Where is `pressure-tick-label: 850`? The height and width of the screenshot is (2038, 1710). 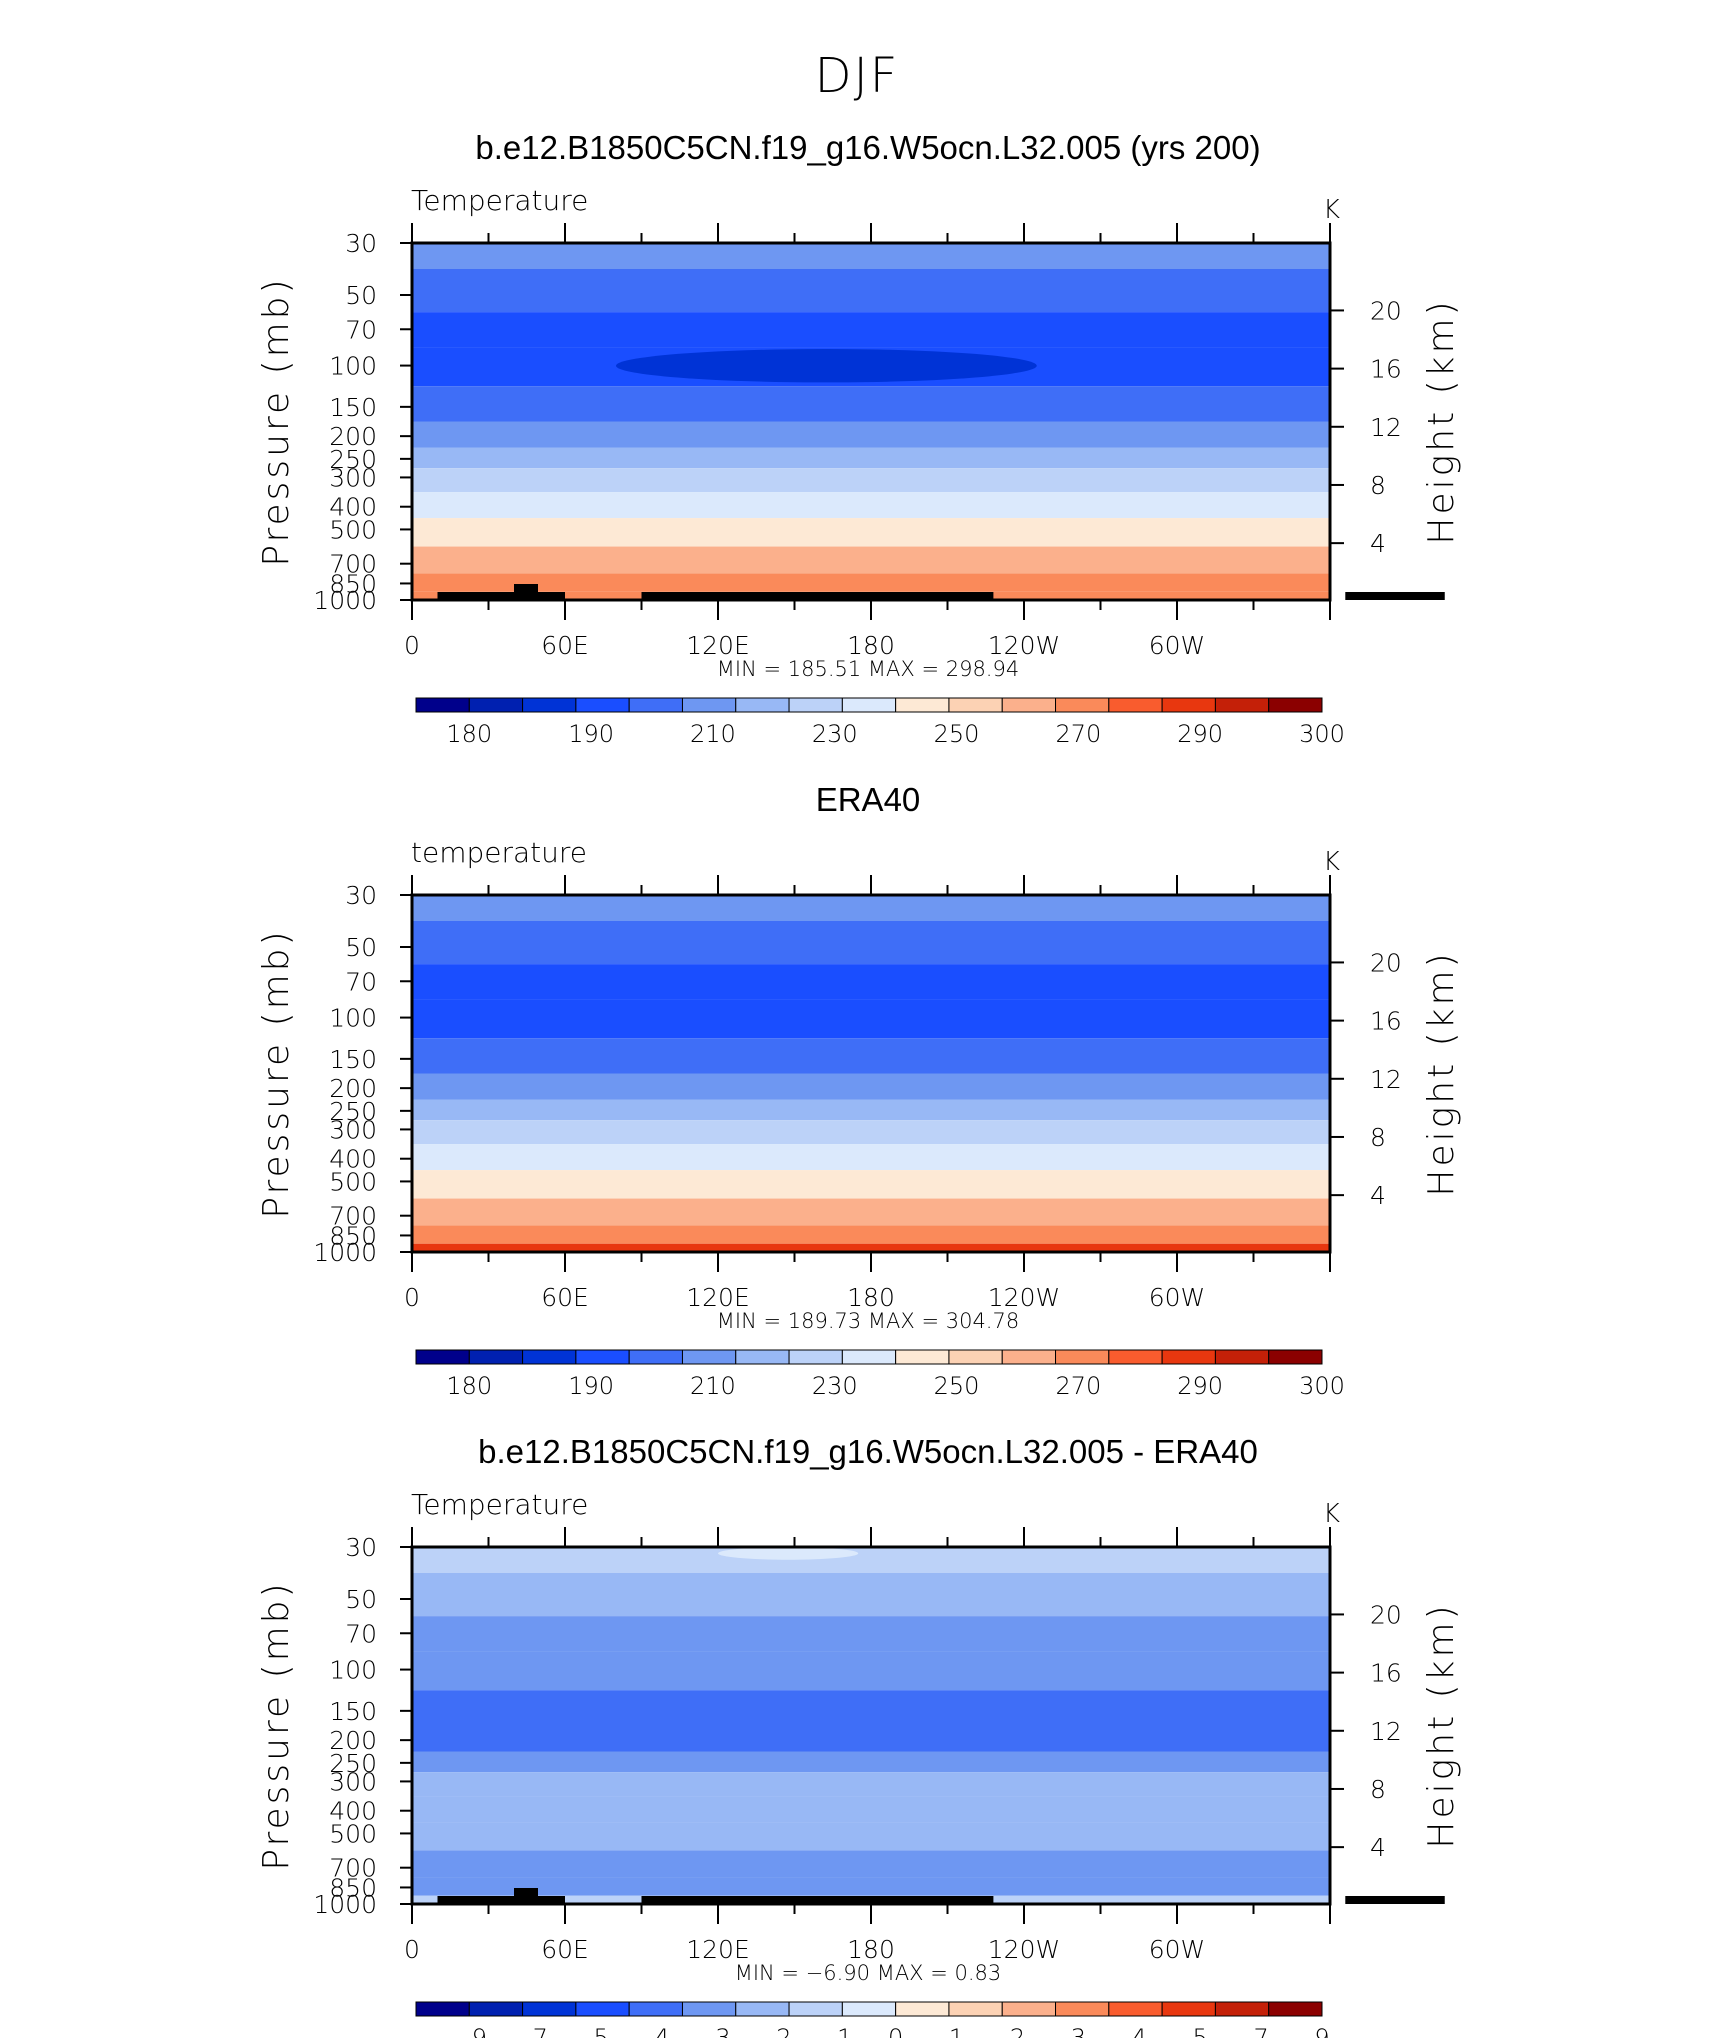 pressure-tick-label: 850 is located at coordinates (353, 1887).